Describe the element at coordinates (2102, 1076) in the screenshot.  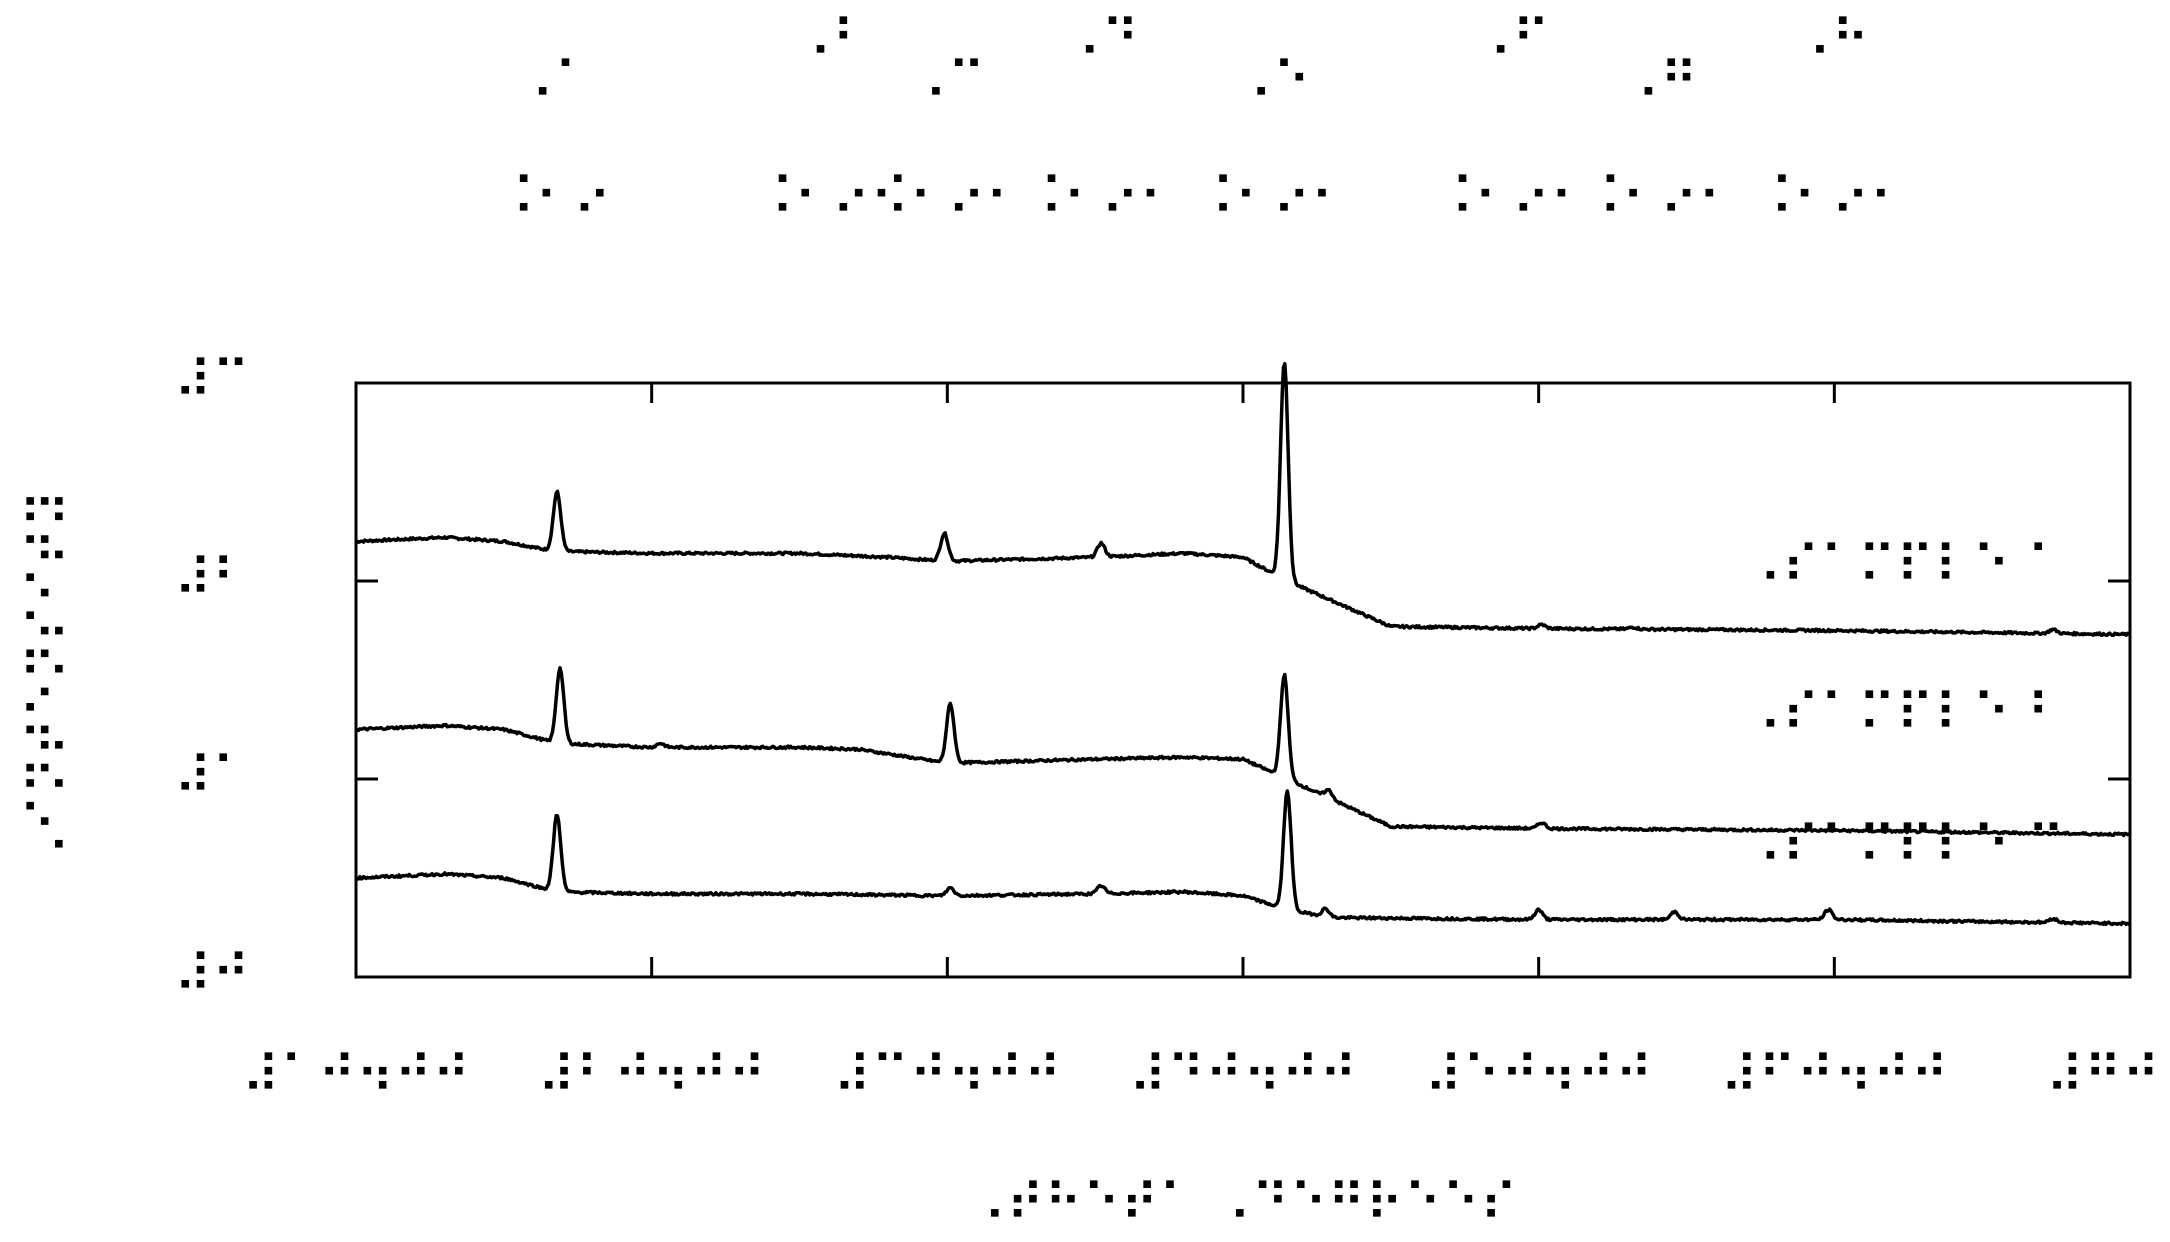
I see `x-tick-label: ⠼⠛⠚` at that location.